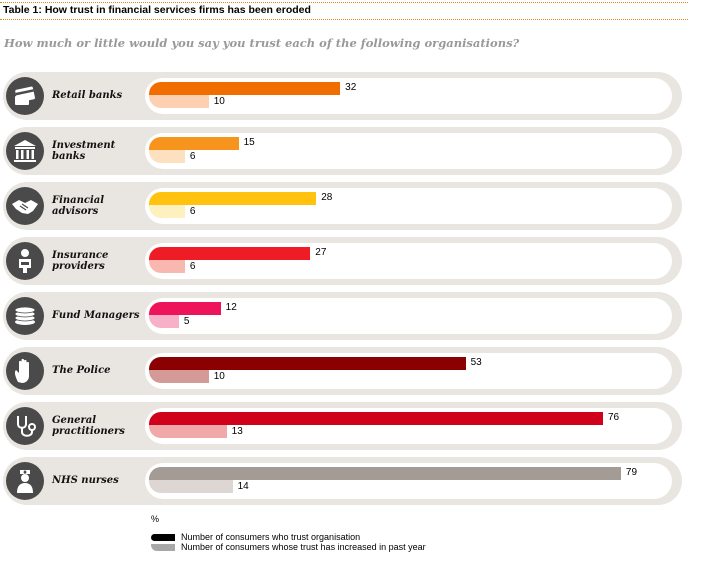  What do you see at coordinates (614, 417) in the screenshot?
I see `value-label-trust: 76` at bounding box center [614, 417].